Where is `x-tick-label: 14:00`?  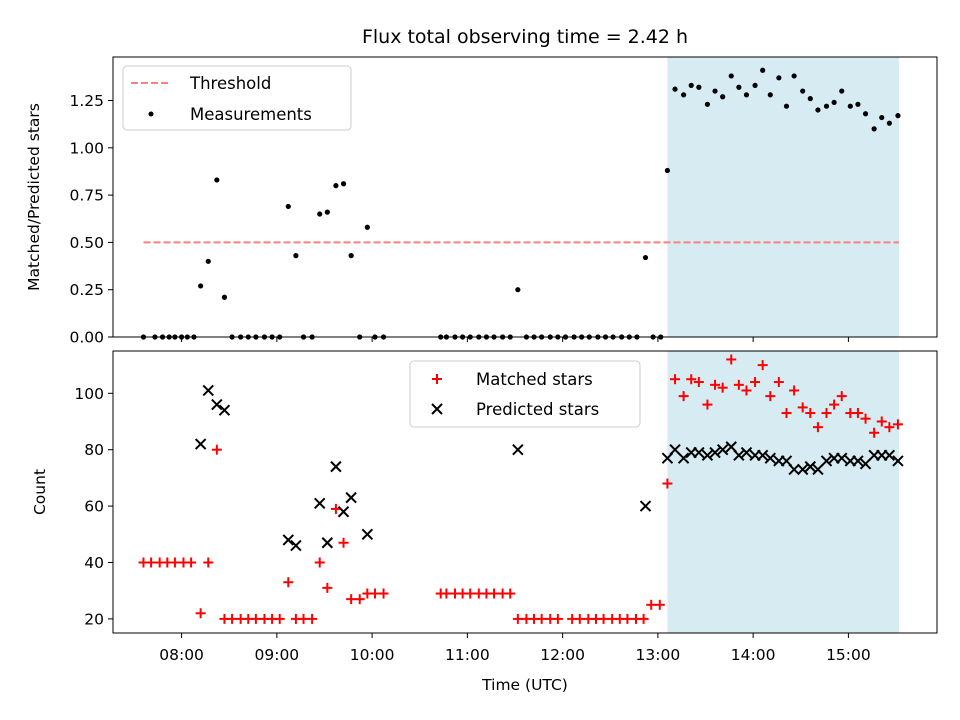
x-tick-label: 14:00 is located at coordinates (753, 655).